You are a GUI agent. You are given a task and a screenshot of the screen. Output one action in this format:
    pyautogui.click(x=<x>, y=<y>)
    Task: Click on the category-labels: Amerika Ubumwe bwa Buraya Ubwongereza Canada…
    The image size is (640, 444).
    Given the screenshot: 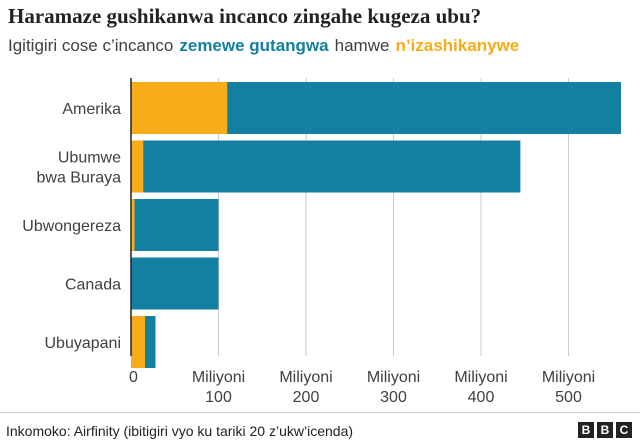 What is the action you would take?
    pyautogui.click(x=71, y=226)
    